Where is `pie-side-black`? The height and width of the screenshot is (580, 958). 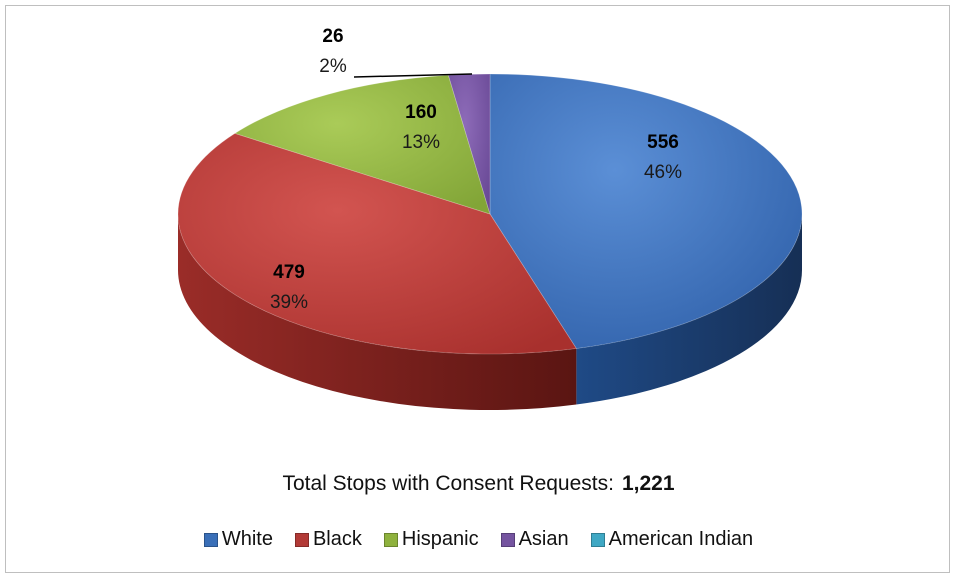 pie-side-black is located at coordinates (377, 312).